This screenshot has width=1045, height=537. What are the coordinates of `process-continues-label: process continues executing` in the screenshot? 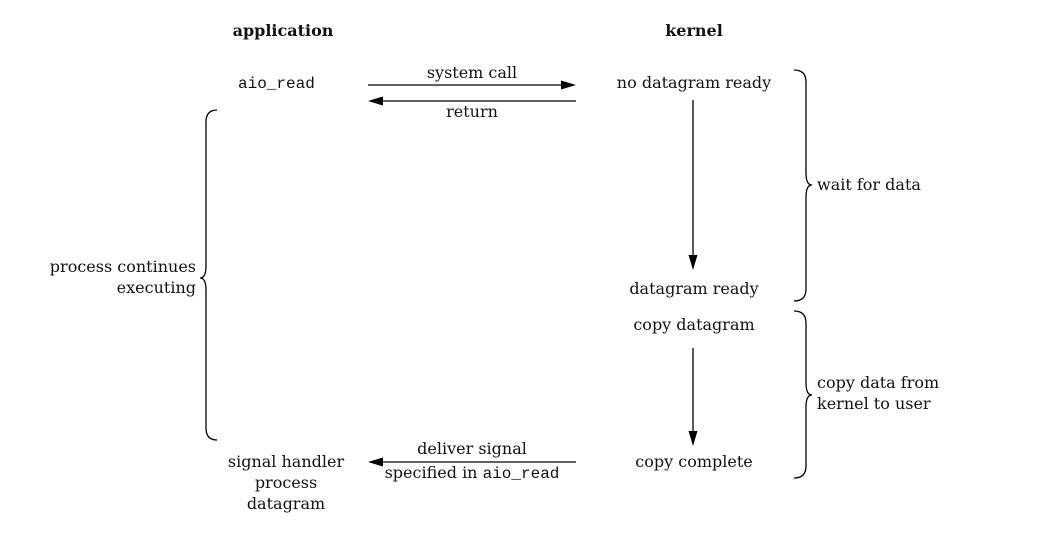 It's located at (122, 277).